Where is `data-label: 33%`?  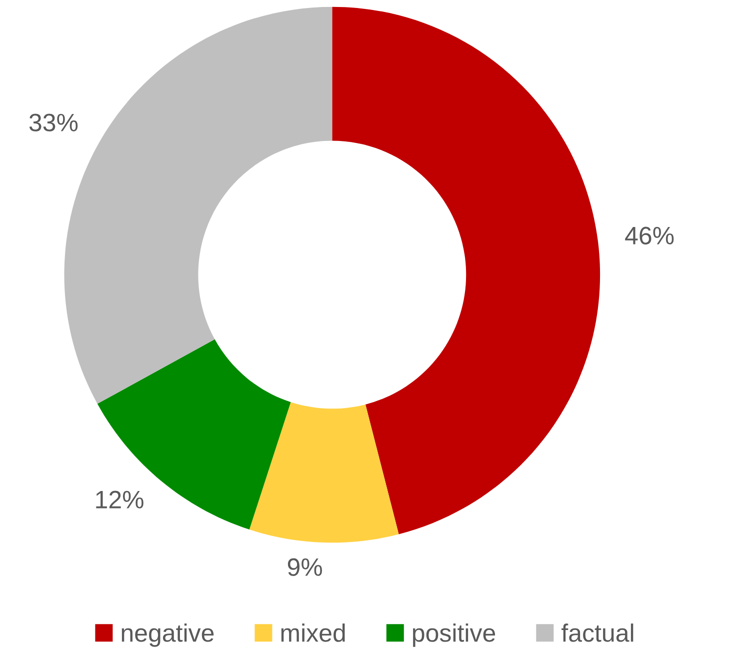 data-label: 33% is located at coordinates (53, 123).